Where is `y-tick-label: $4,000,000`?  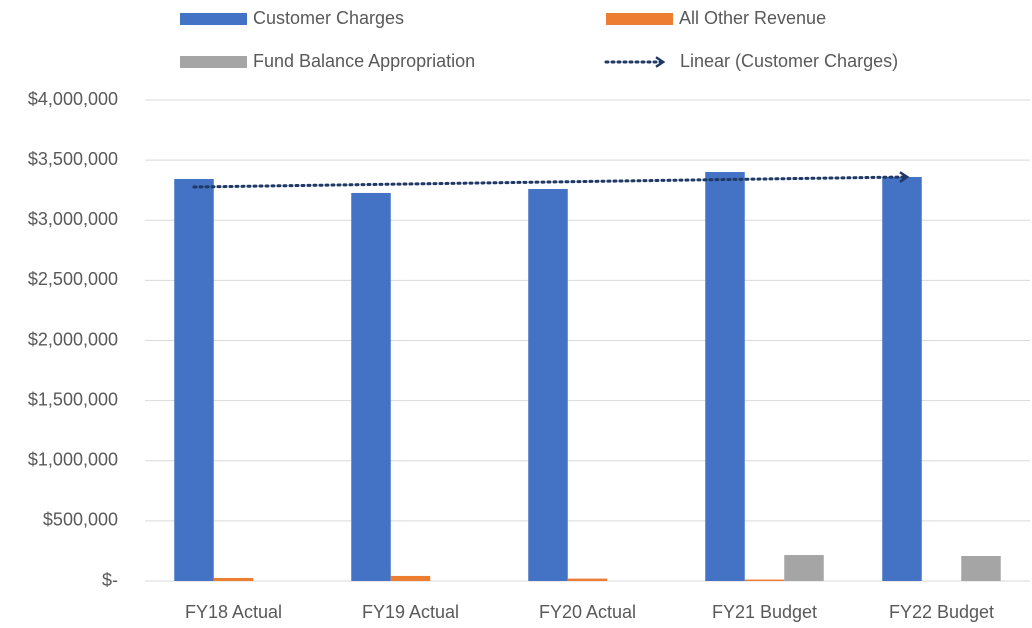 y-tick-label: $4,000,000 is located at coordinates (73, 99).